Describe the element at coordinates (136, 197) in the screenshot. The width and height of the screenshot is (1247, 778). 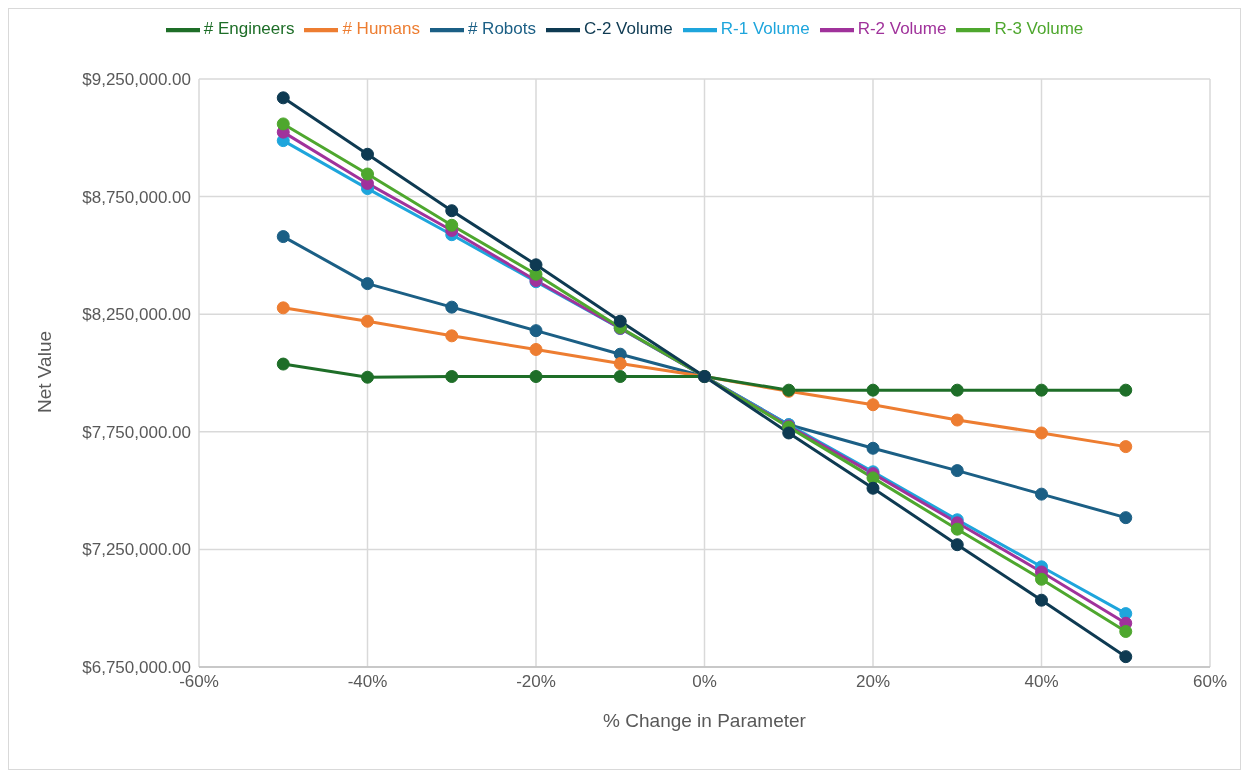
I see `y-tick-label: $8,750,000.00` at that location.